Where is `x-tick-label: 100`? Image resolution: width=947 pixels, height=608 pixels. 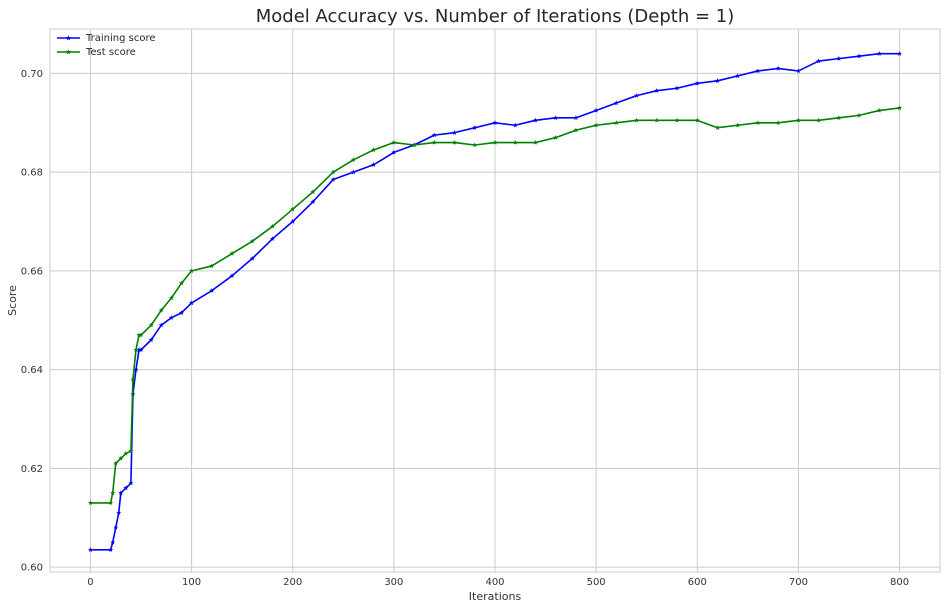
x-tick-label: 100 is located at coordinates (191, 582).